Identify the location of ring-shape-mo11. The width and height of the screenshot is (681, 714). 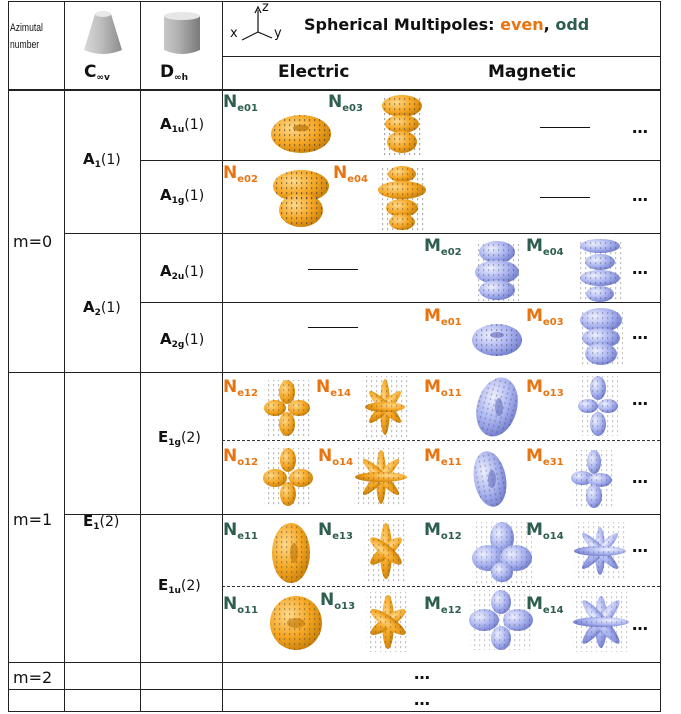
(497, 407).